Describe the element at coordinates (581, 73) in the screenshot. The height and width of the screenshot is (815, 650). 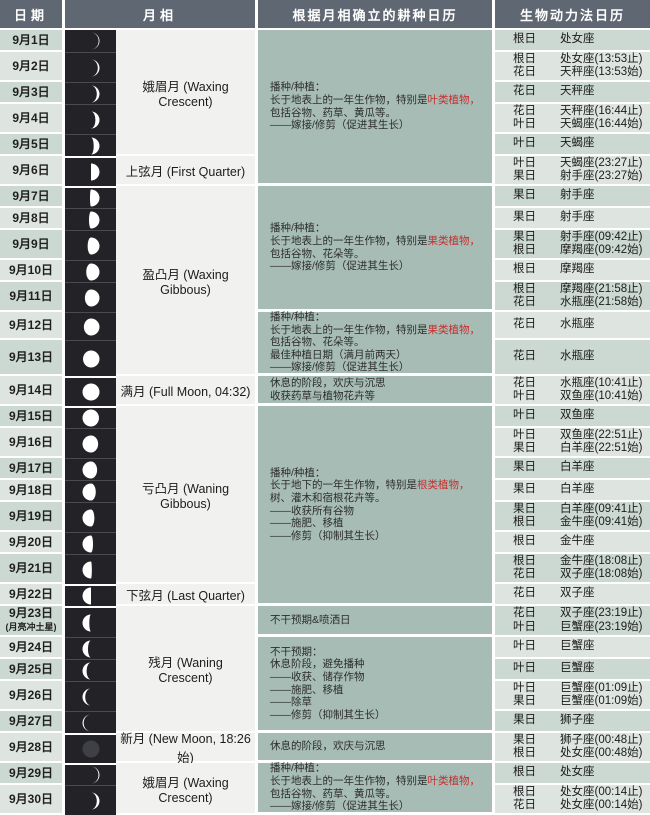
I see `bio-entry: 花日 天秤座(13:53始)` at that location.